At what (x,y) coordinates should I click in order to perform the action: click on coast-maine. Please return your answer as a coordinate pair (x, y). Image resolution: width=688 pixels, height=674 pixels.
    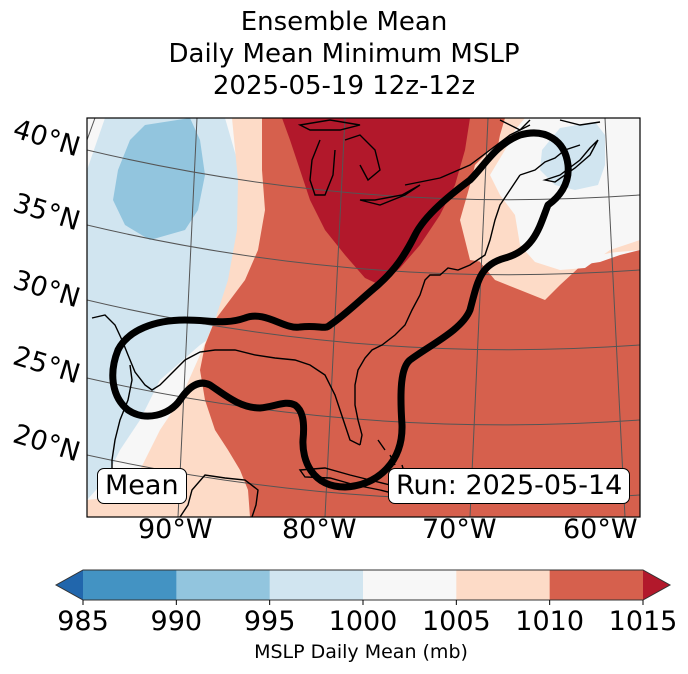
    Looking at the image, I should click on (550, 160).